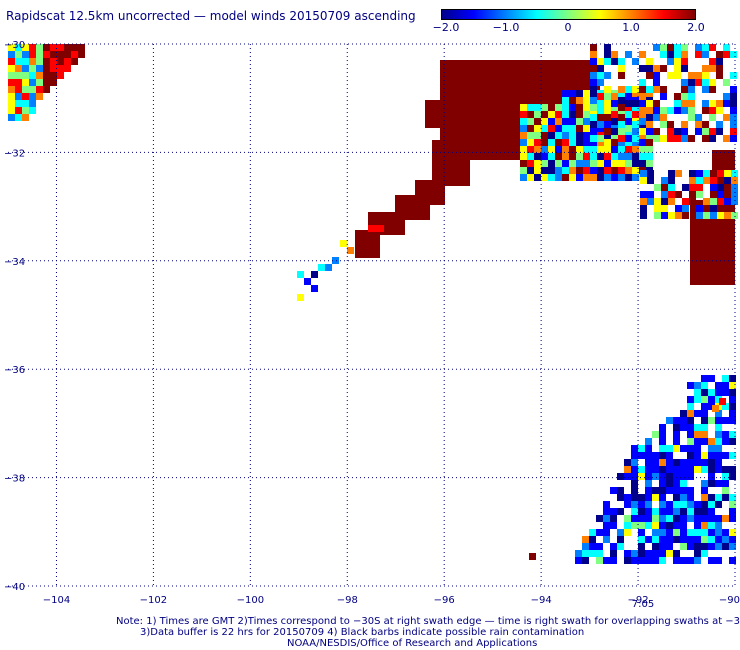  What do you see at coordinates (250, 600) in the screenshot?
I see `longitude-label: −100` at bounding box center [250, 600].